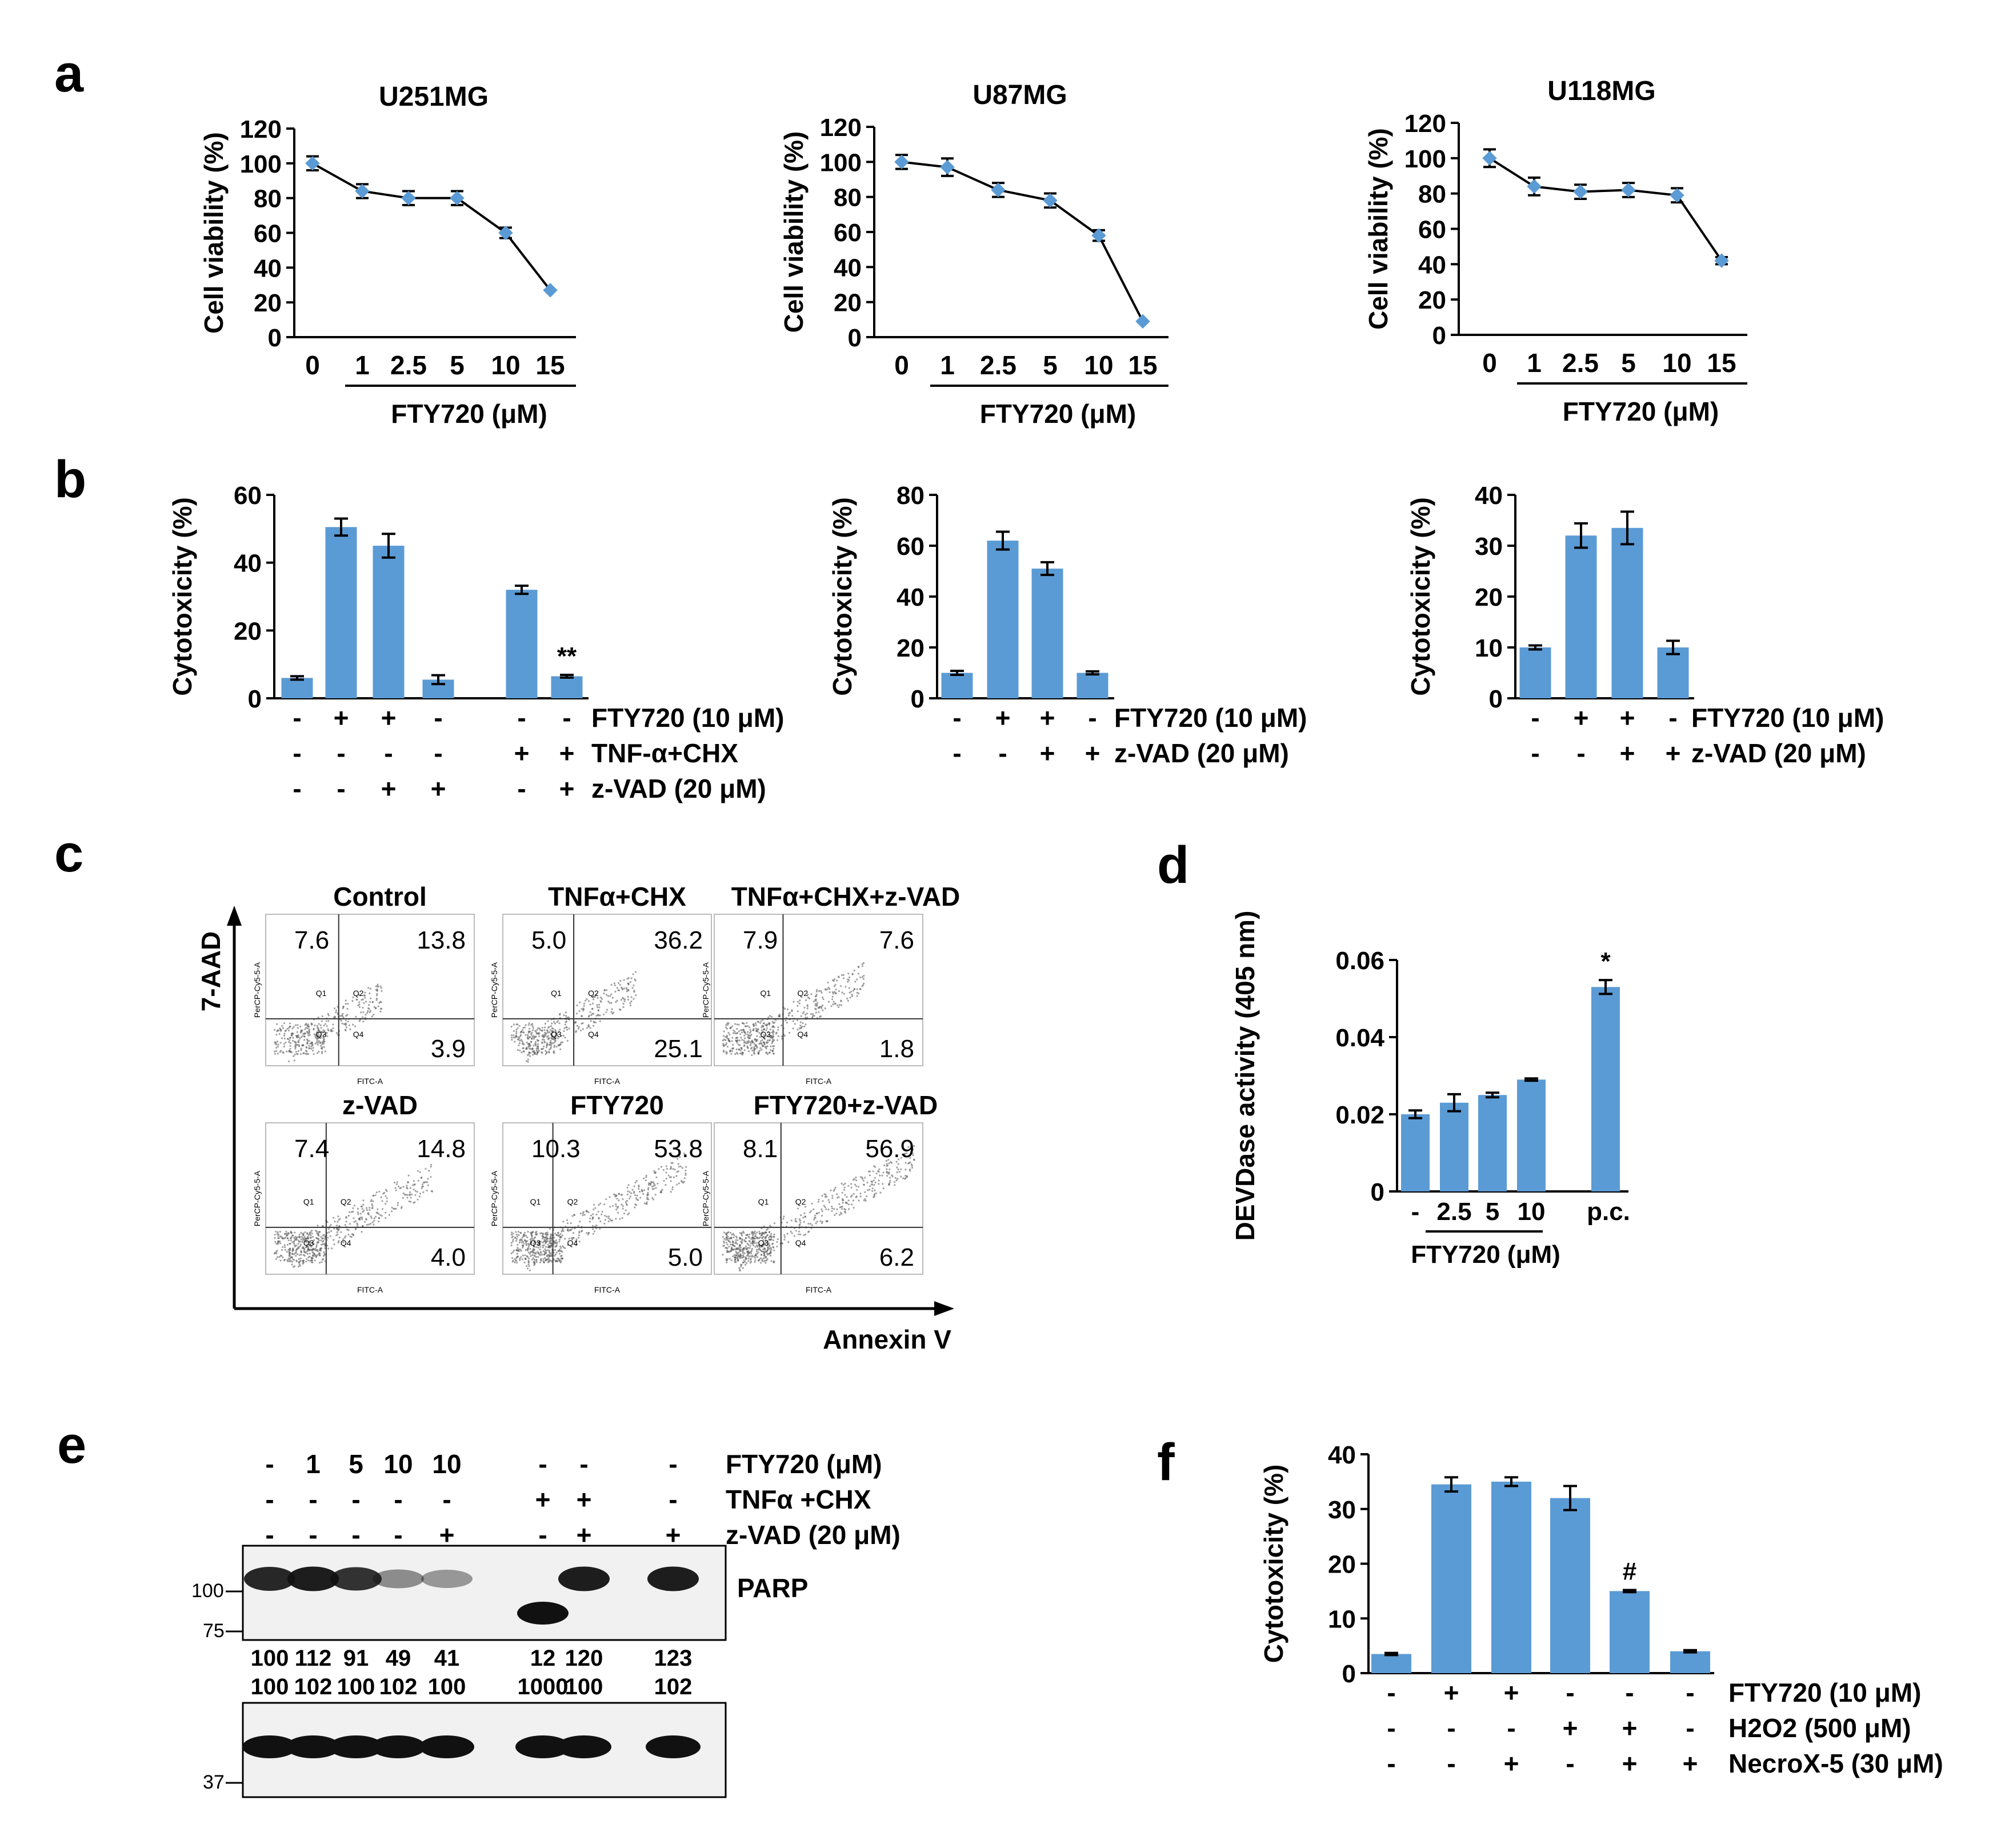  Describe the element at coordinates (1485, 1255) in the screenshot. I see `x-axis-label: FTY720 (μM)` at that location.